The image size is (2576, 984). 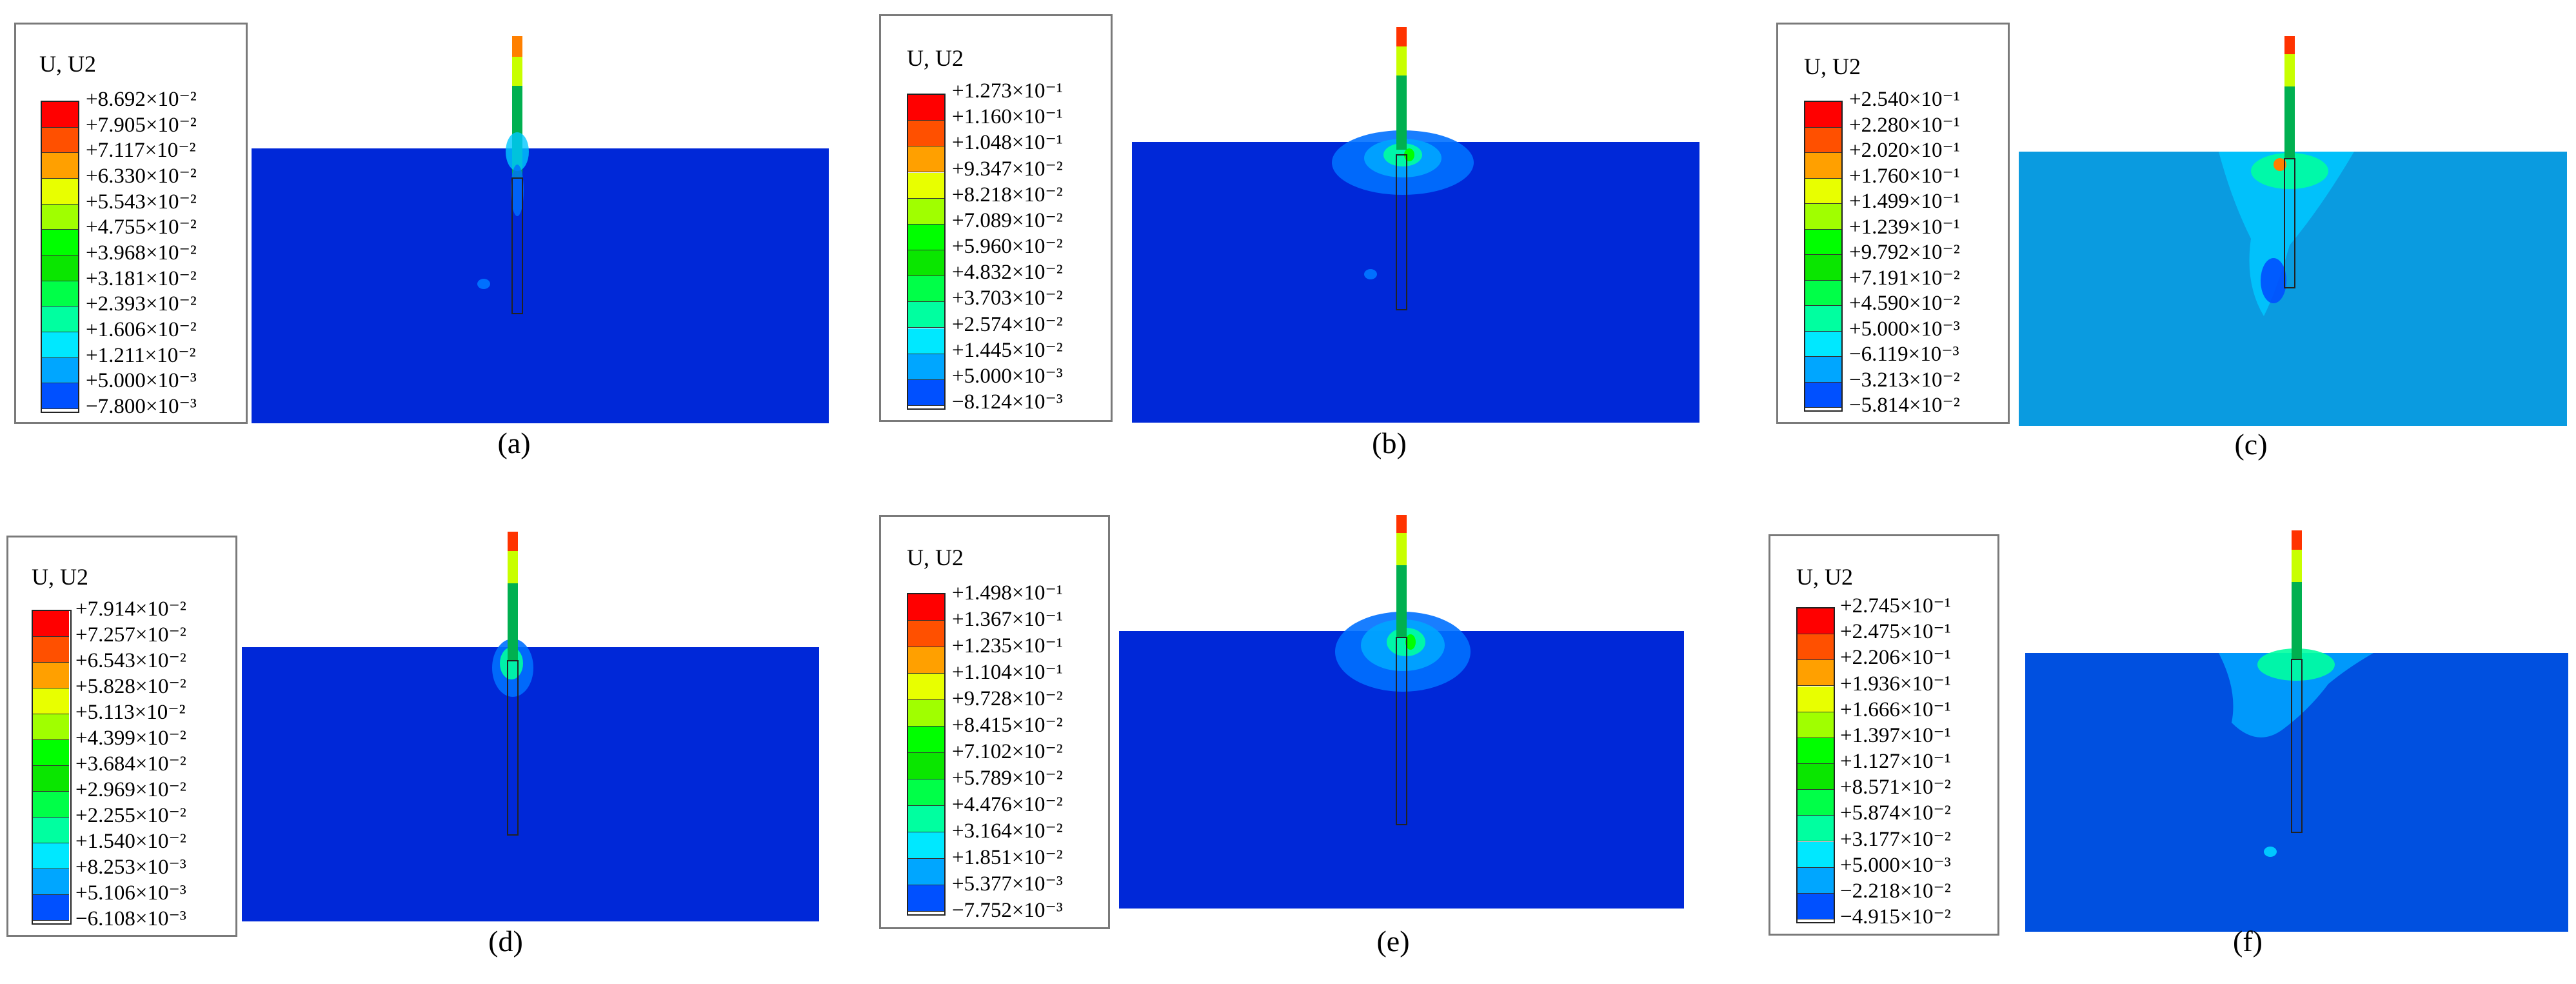 What do you see at coordinates (1008, 831) in the screenshot?
I see `legend-tick-label: +3.164×10⁻²` at bounding box center [1008, 831].